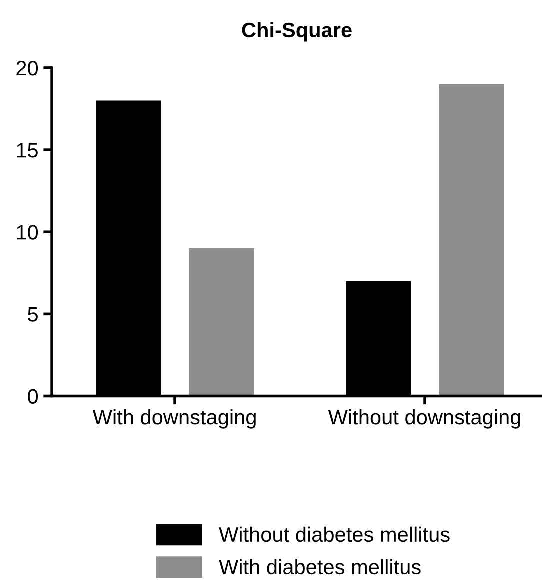  What do you see at coordinates (424, 419) in the screenshot?
I see `x-tick-label: Without downstaging` at bounding box center [424, 419].